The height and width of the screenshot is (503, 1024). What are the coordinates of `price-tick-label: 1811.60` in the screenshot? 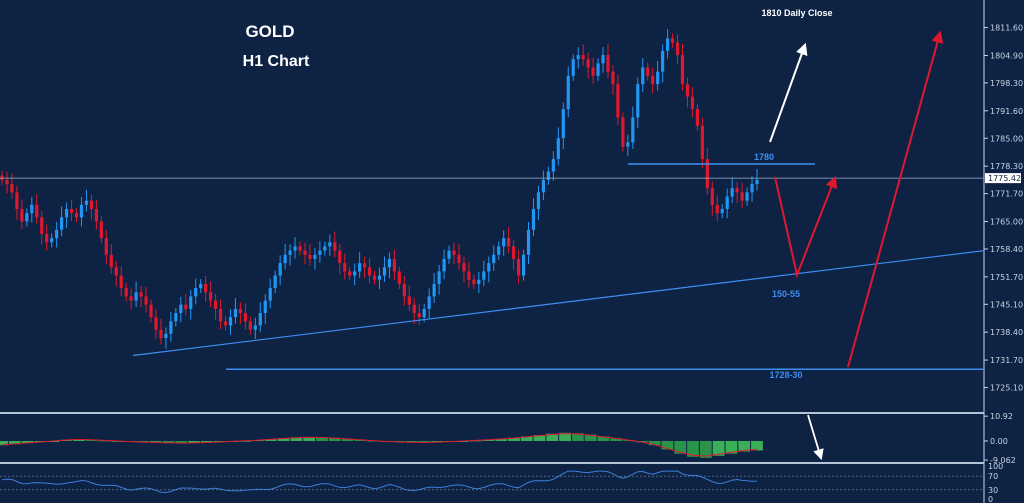 It's located at (1006, 28).